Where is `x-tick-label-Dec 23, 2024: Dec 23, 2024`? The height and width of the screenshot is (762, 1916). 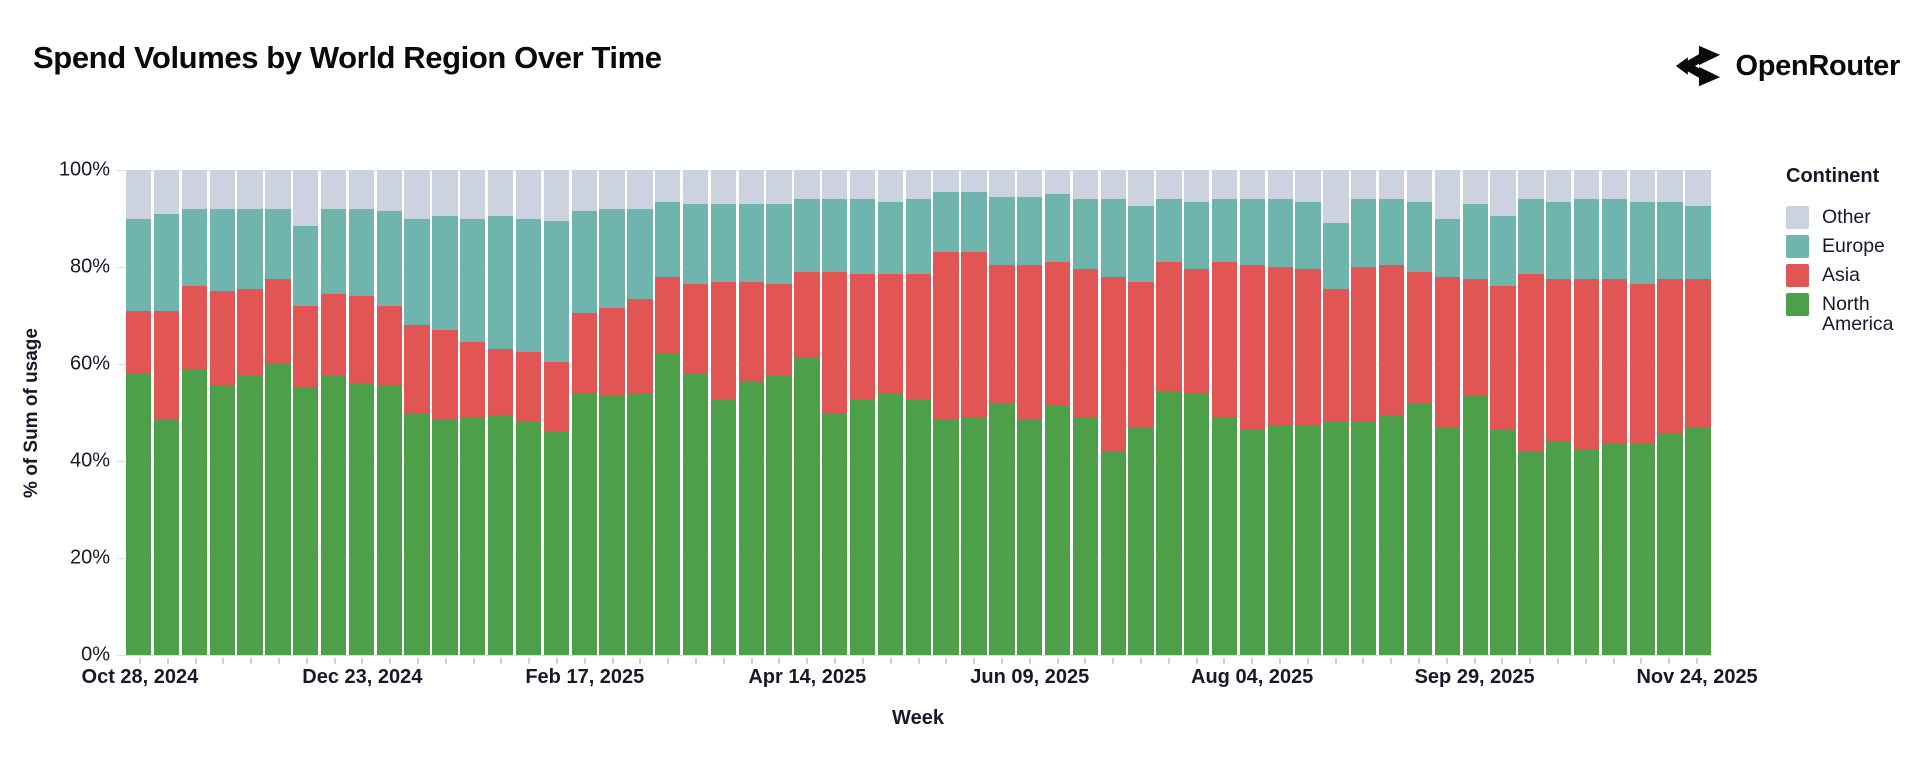
x-tick-label-Dec 23, 2024: Dec 23, 2024 is located at coordinates (362, 677).